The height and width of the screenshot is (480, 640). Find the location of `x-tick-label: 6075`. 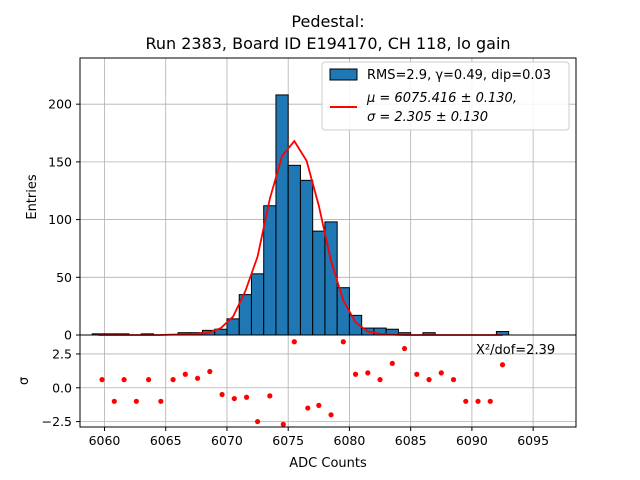

x-tick-label: 6075 is located at coordinates (288, 440).